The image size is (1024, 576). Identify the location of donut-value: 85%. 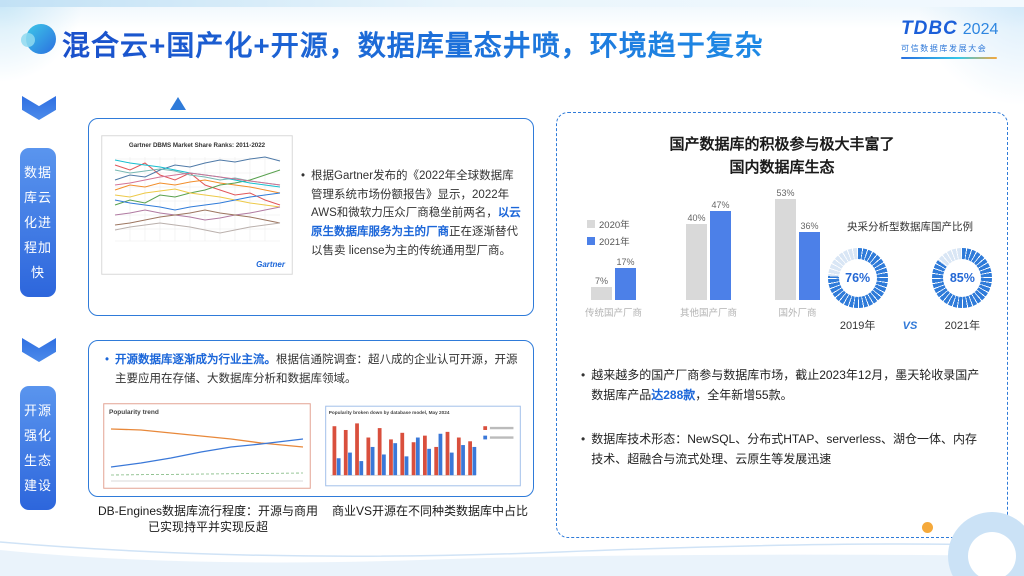
(962, 278).